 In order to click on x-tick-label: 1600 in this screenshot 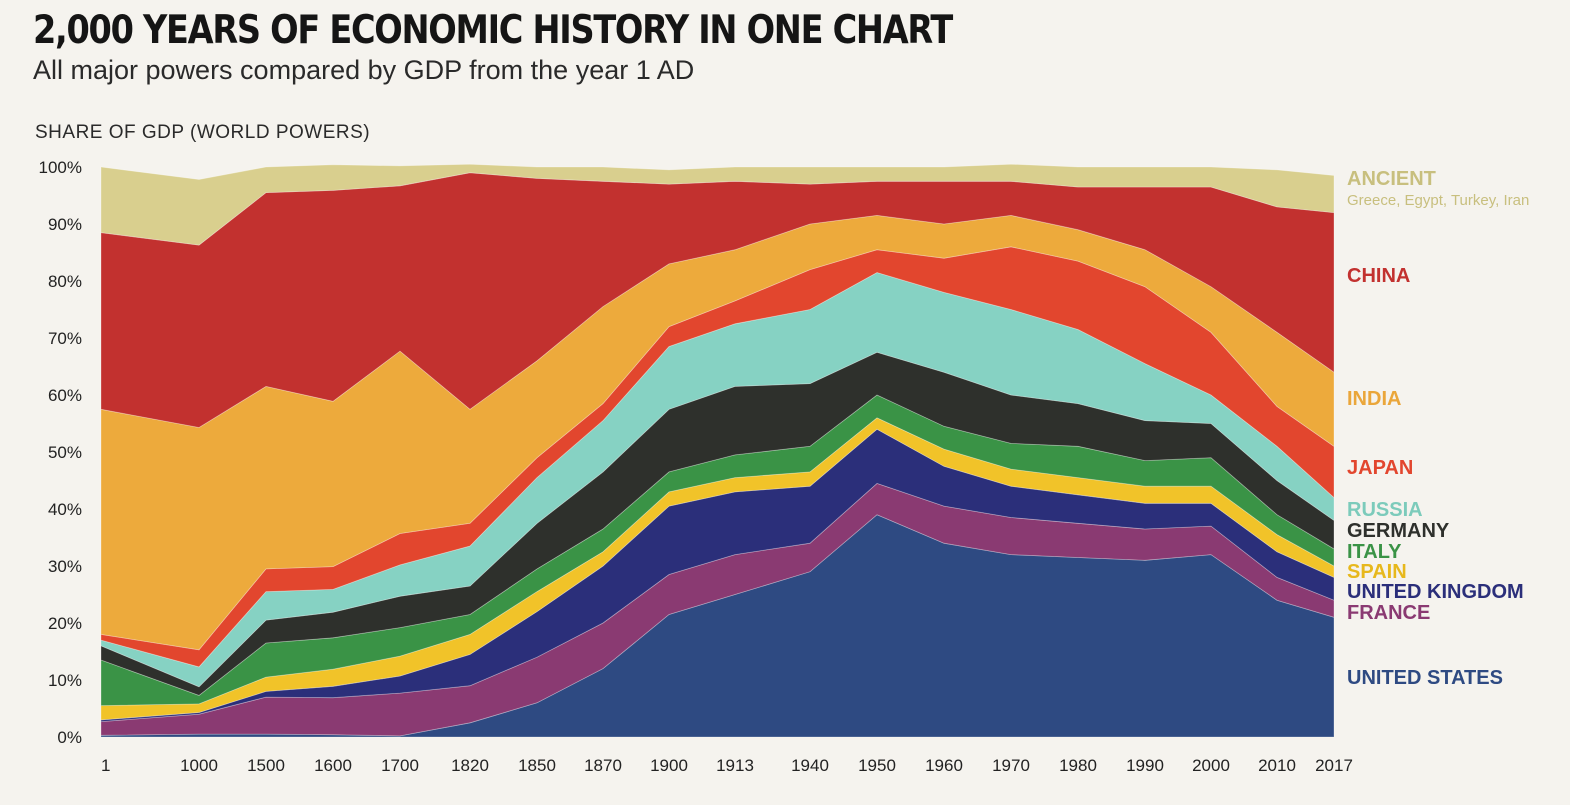, I will do `click(333, 765)`.